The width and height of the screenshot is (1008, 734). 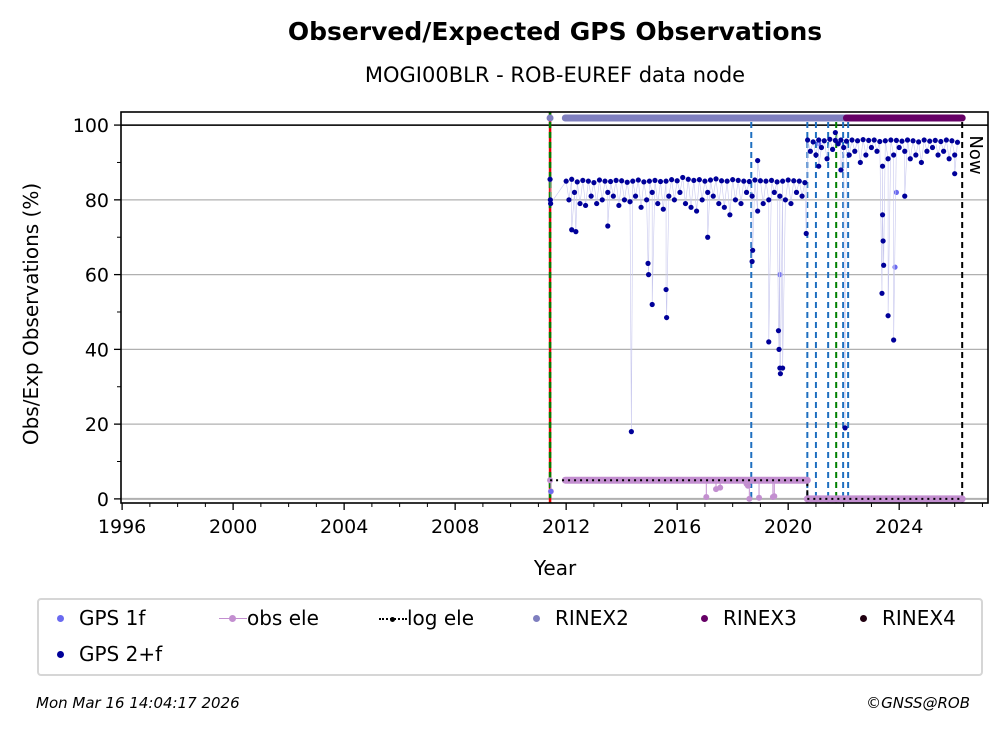 I want to click on legend-item-gps2f: GPS 2+f, so click(x=106, y=654).